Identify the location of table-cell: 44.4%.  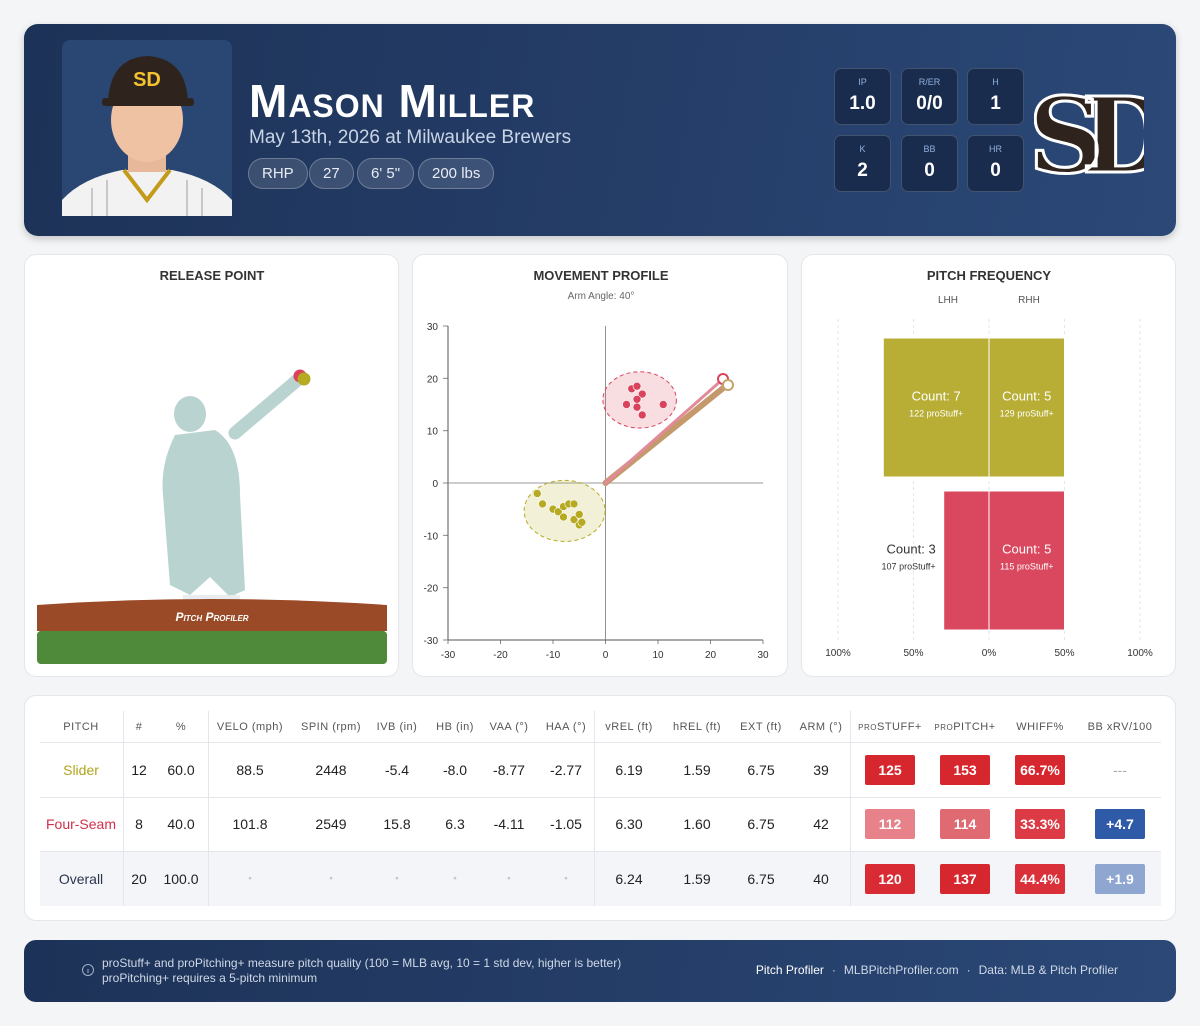
(1040, 879).